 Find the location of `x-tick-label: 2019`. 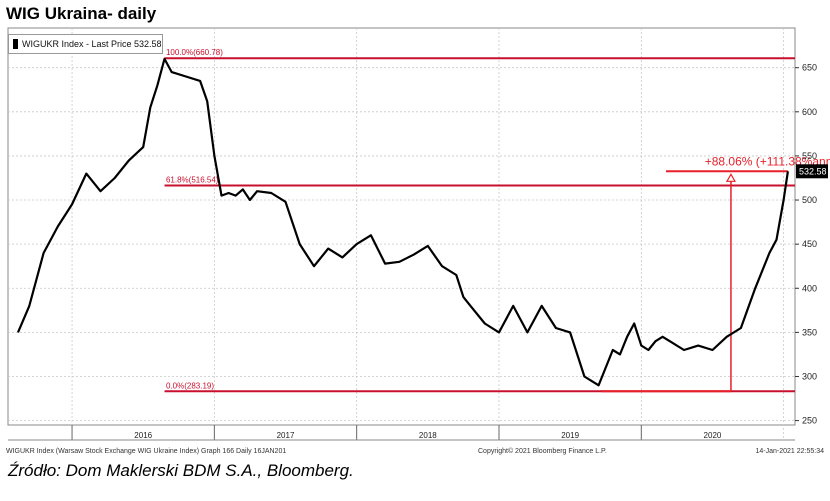

x-tick-label: 2019 is located at coordinates (570, 435).